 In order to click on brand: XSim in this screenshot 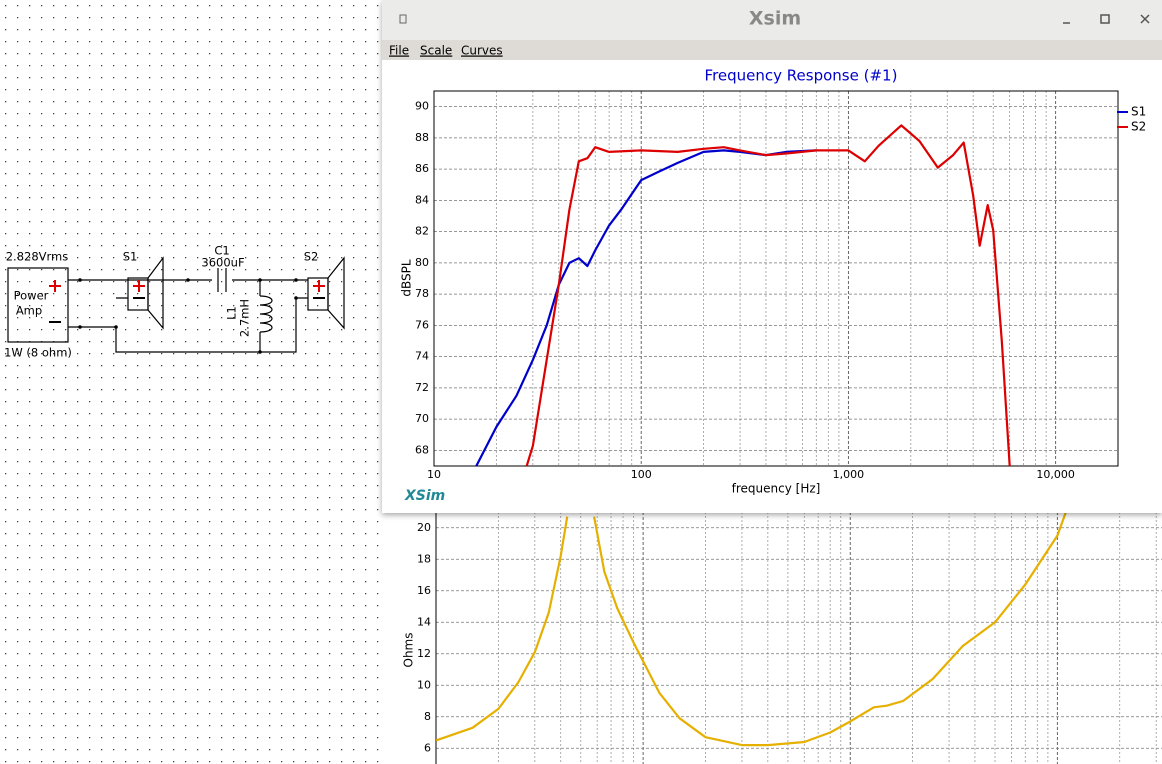, I will do `click(424, 496)`.